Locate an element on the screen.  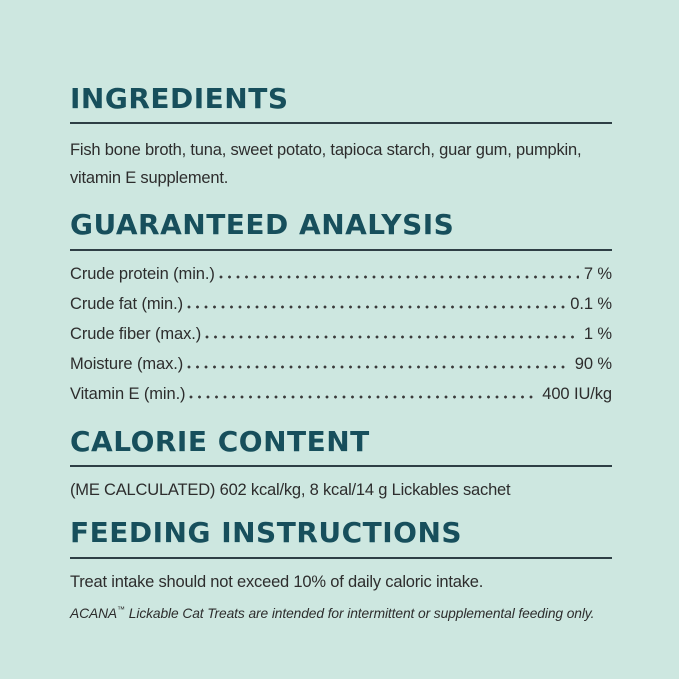
table-row: Crude fat (min.) 0.1 % is located at coordinates (341, 304).